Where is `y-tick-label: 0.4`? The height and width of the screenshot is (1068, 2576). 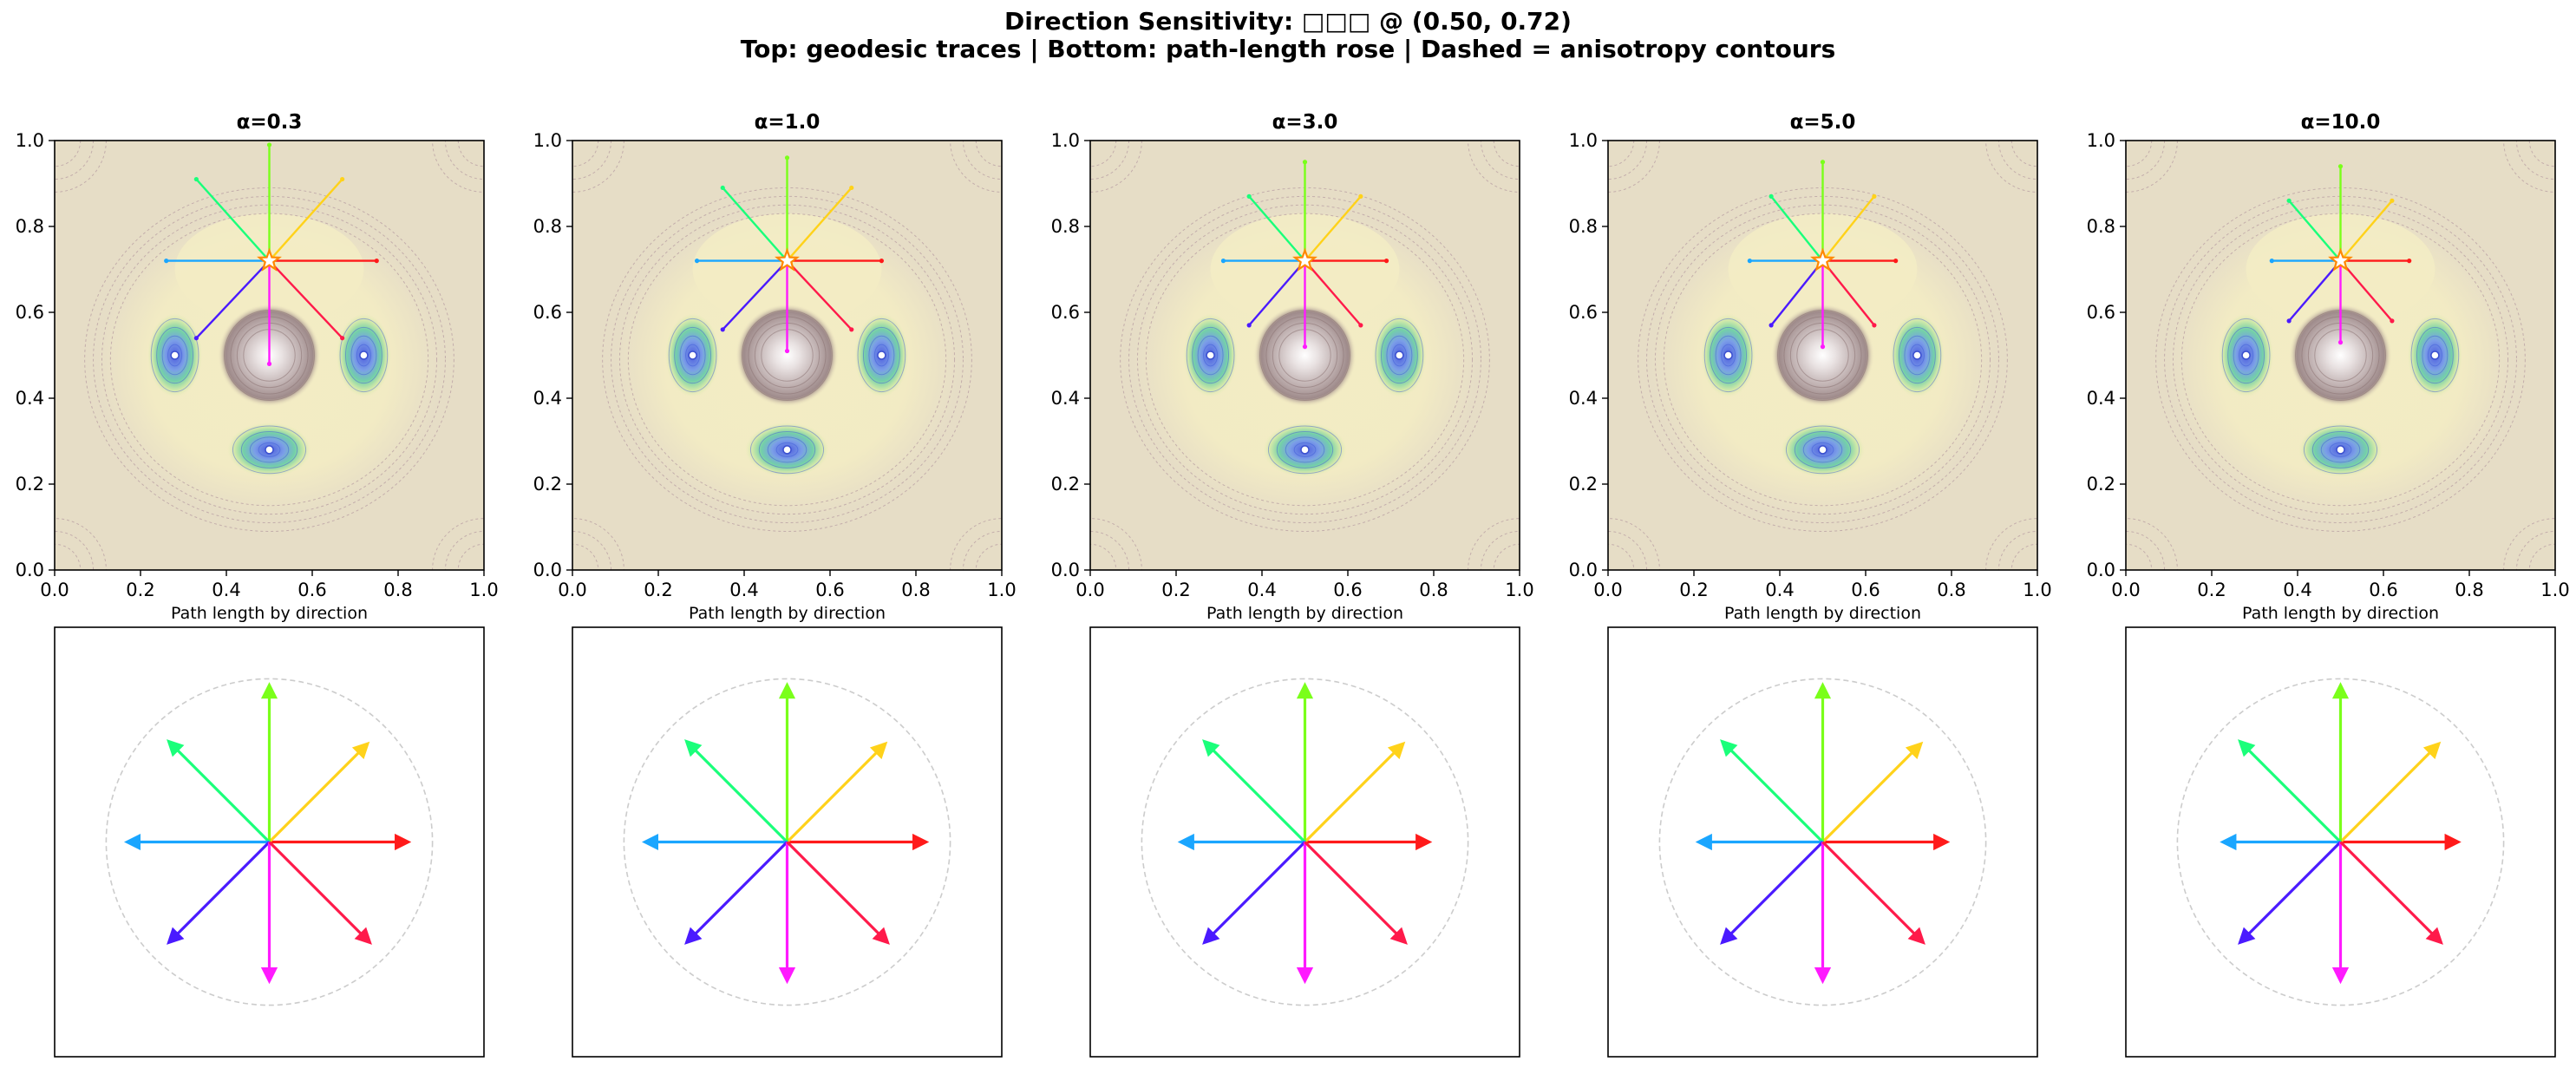 y-tick-label: 0.4 is located at coordinates (547, 398).